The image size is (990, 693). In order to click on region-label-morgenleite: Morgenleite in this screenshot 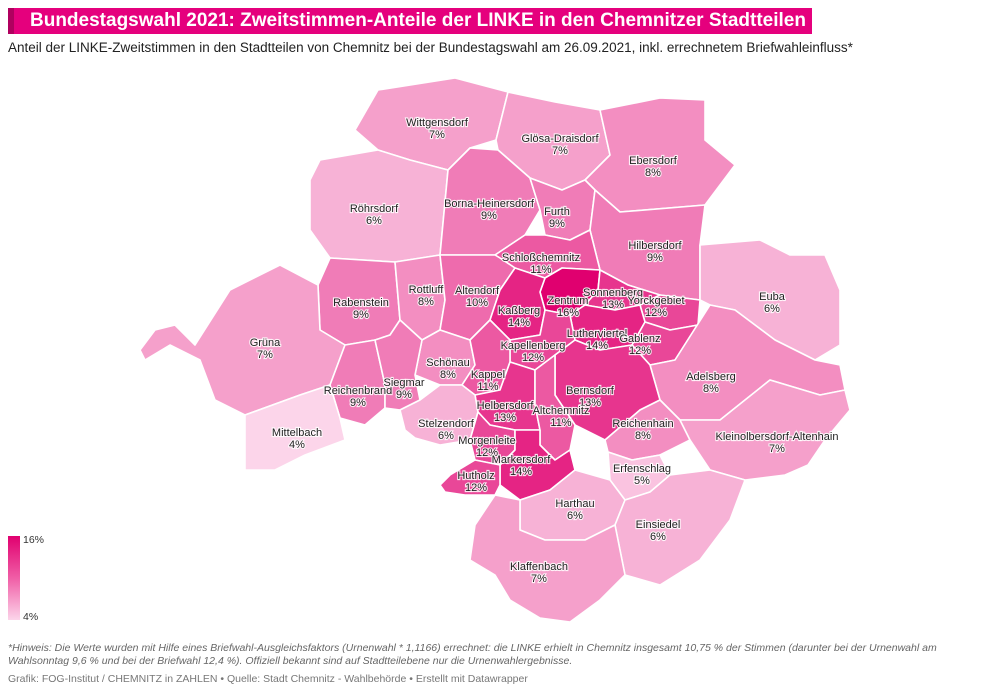, I will do `click(486, 441)`.